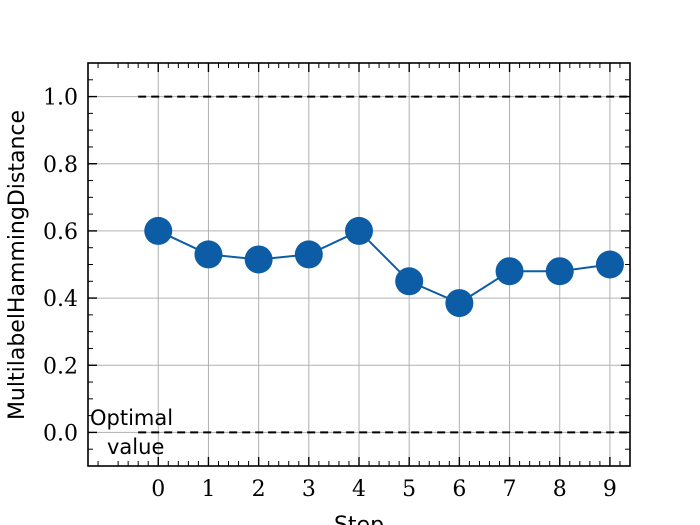  What do you see at coordinates (359, 489) in the screenshot?
I see `x-tick-label: 4` at bounding box center [359, 489].